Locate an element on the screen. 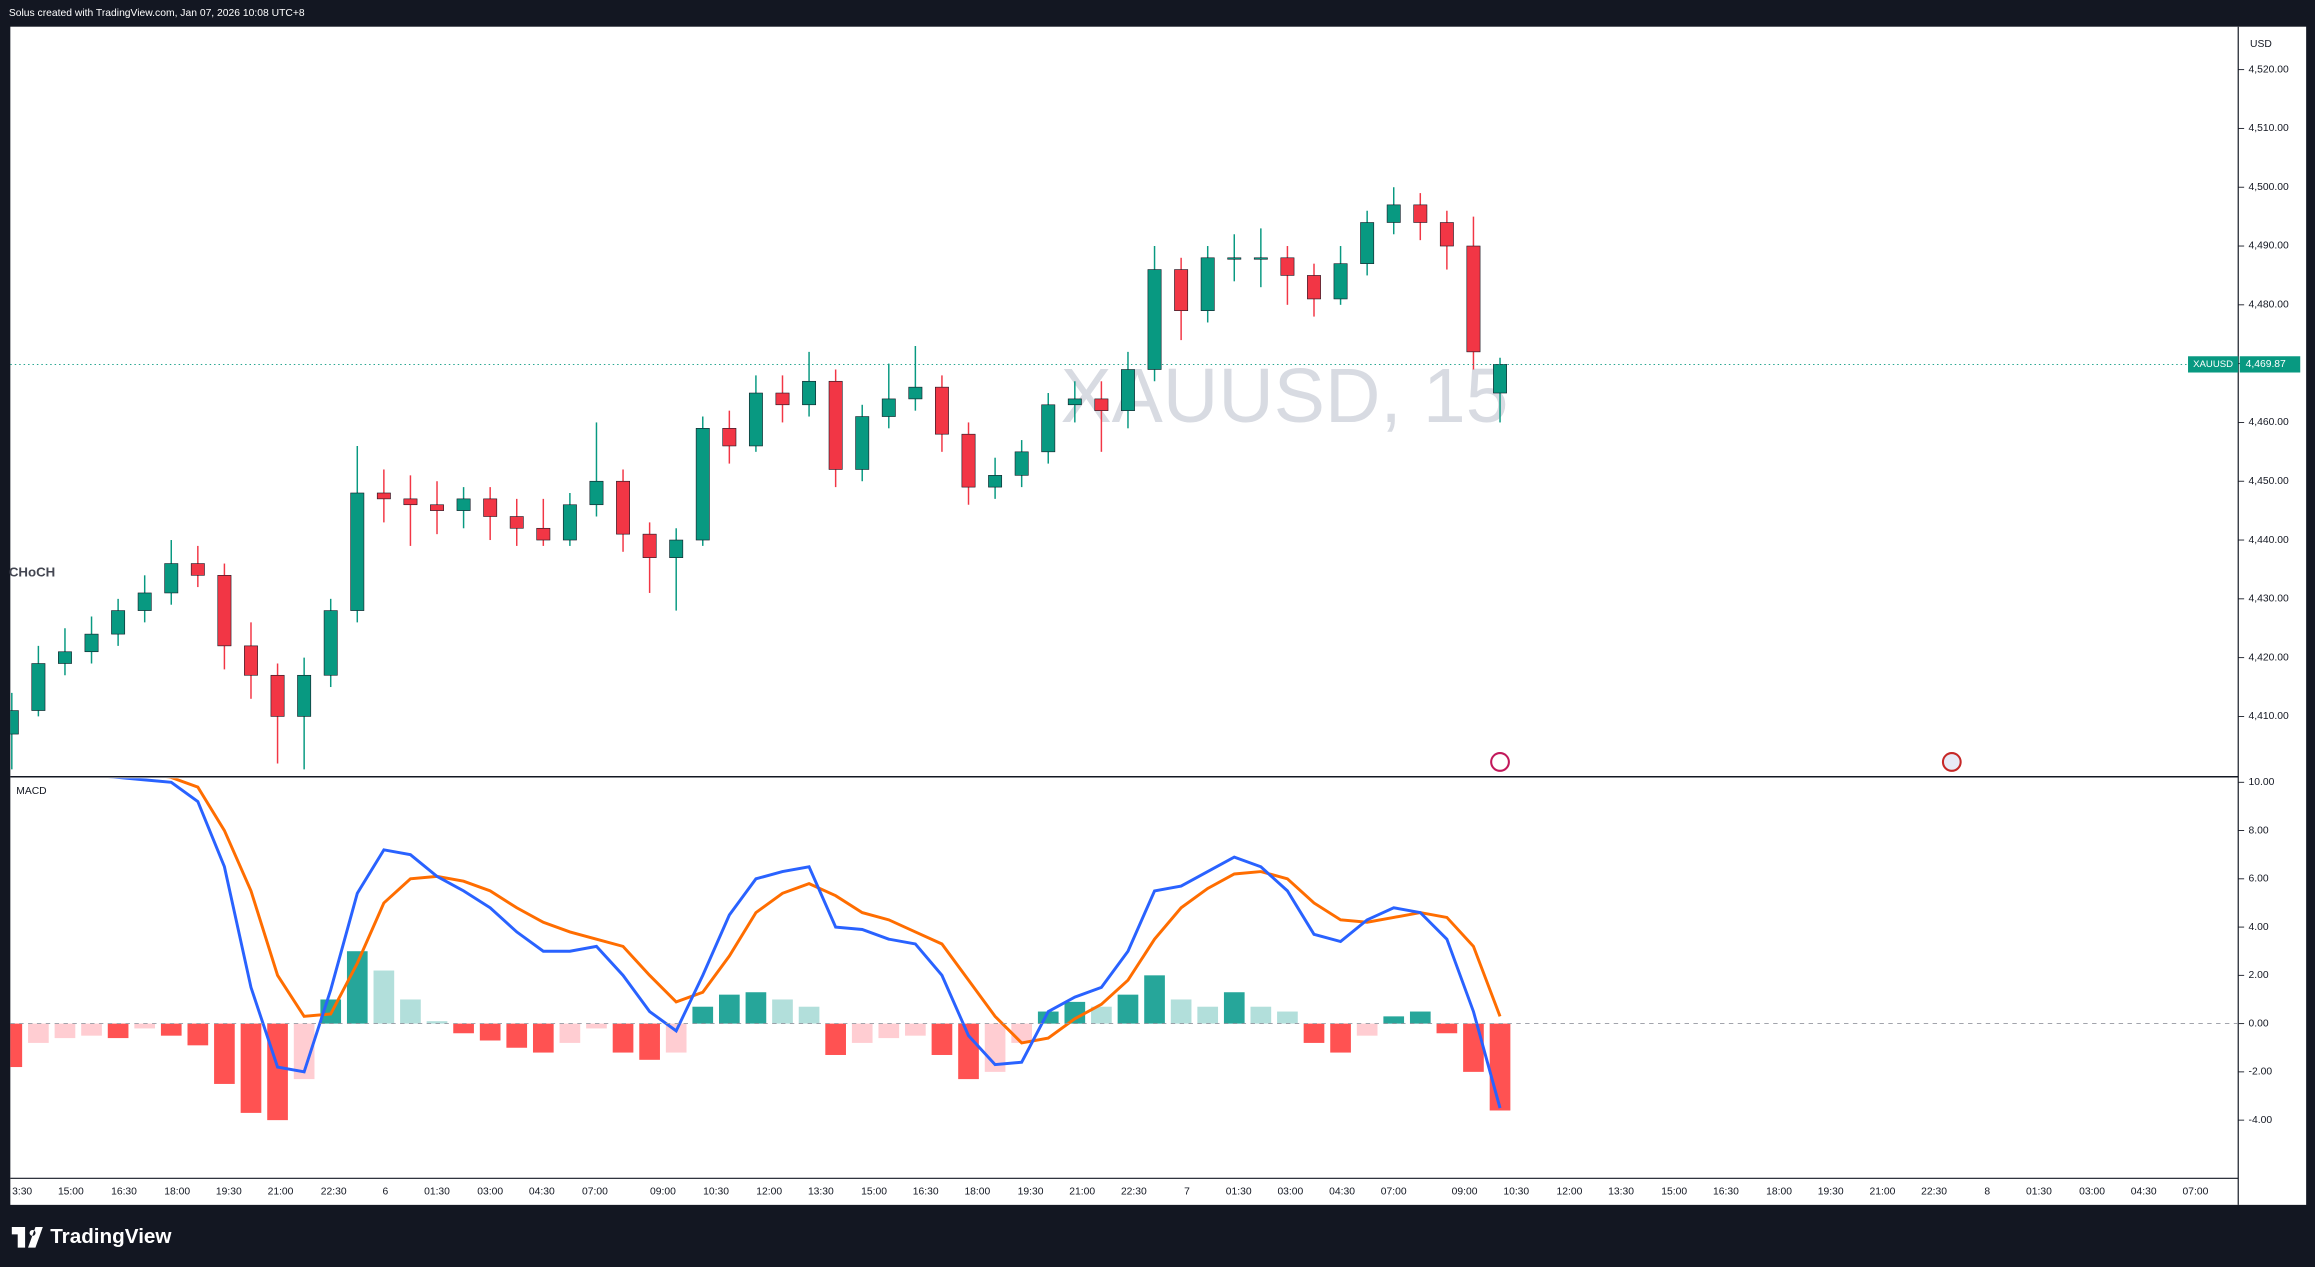 Image resolution: width=2315 pixels, height=1267 pixels. x-tick-label: 10:30 is located at coordinates (1516, 1191).